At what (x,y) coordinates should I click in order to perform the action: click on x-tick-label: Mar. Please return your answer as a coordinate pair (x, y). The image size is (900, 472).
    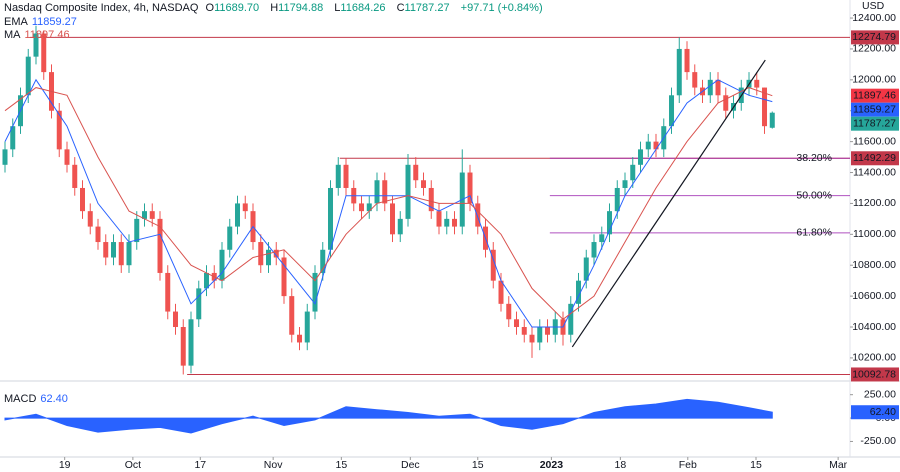
    Looking at the image, I should click on (838, 465).